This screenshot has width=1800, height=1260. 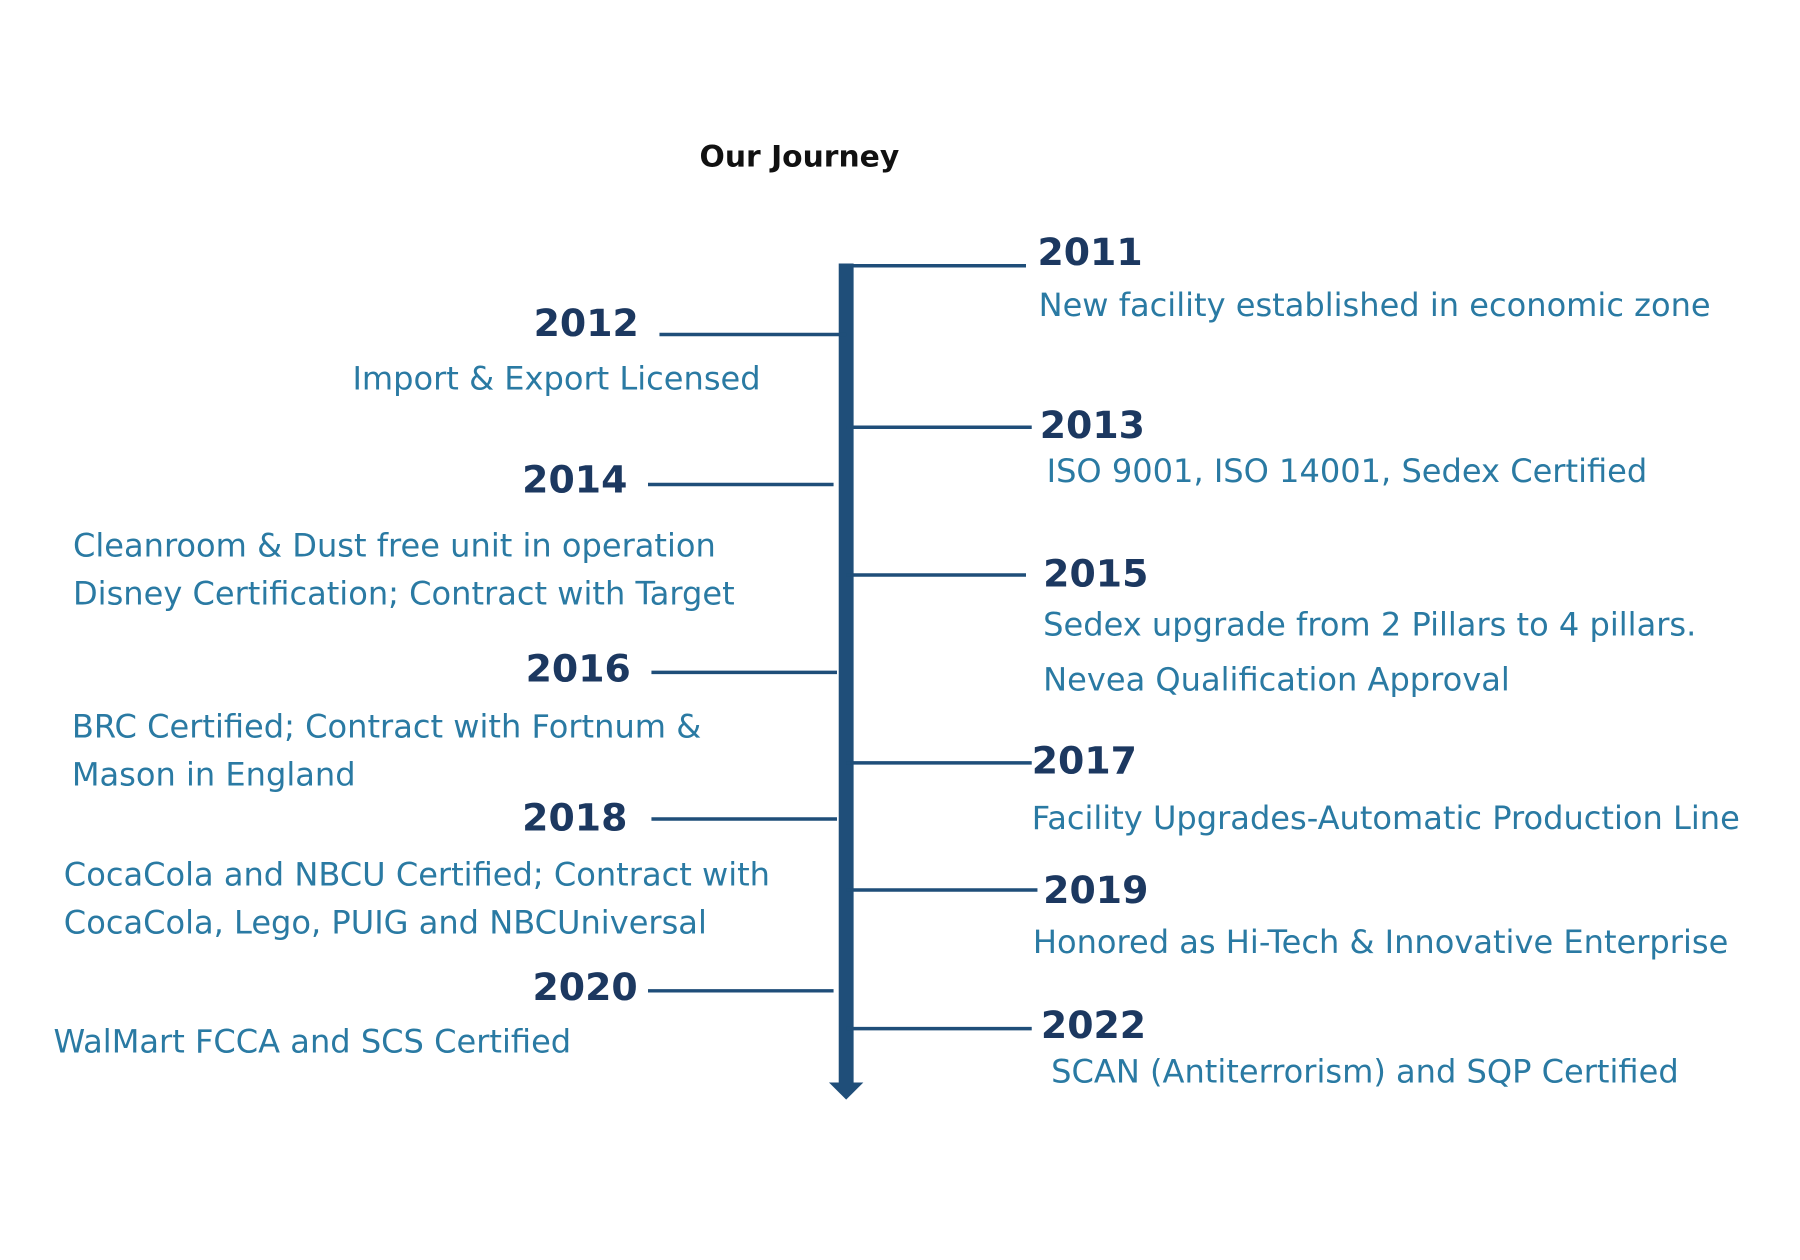 I want to click on event-description: Import & Export Licensed, so click(x=556, y=378).